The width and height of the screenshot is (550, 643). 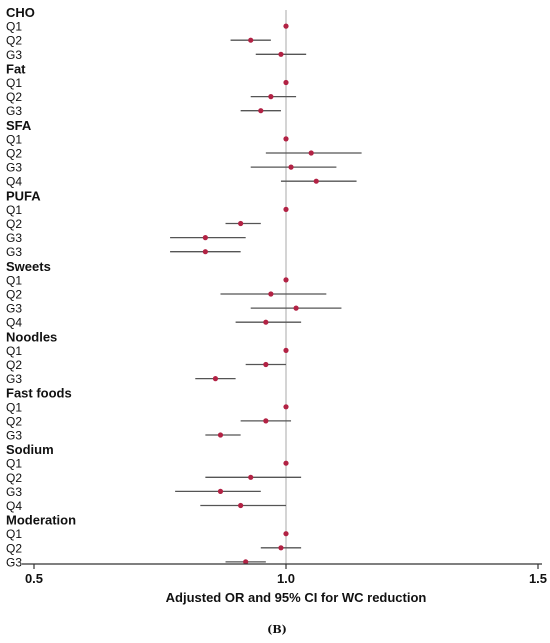 What do you see at coordinates (28, 266) in the screenshot?
I see `group-label: Sweets` at bounding box center [28, 266].